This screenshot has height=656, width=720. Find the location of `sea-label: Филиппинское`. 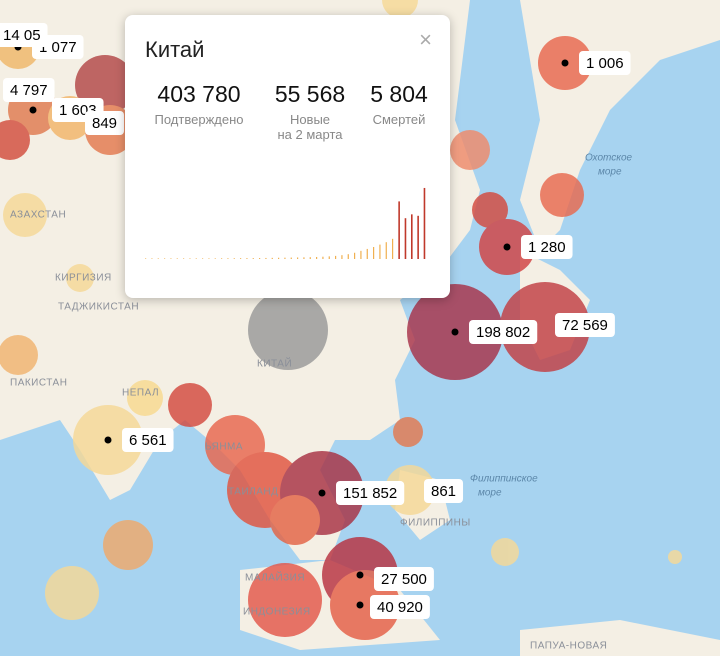

sea-label: Филиппинское is located at coordinates (504, 479).